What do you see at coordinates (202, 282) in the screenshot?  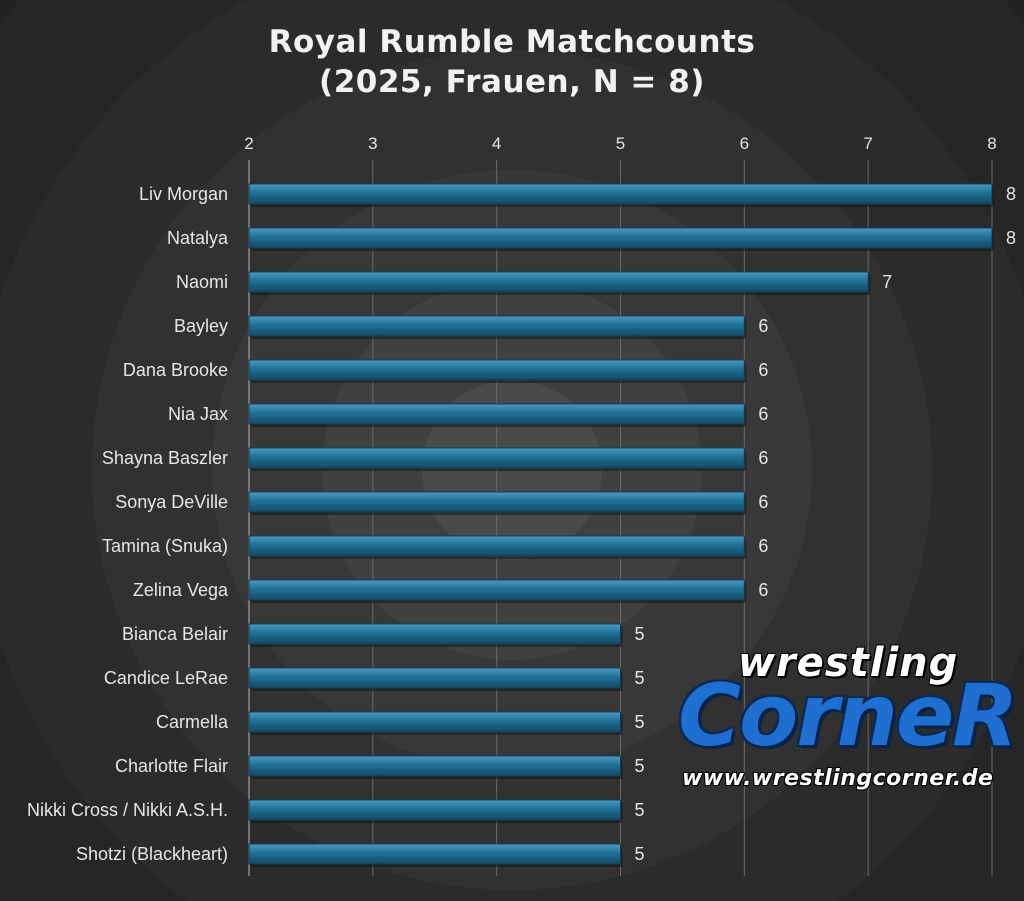 I see `category-label: Naomi` at bounding box center [202, 282].